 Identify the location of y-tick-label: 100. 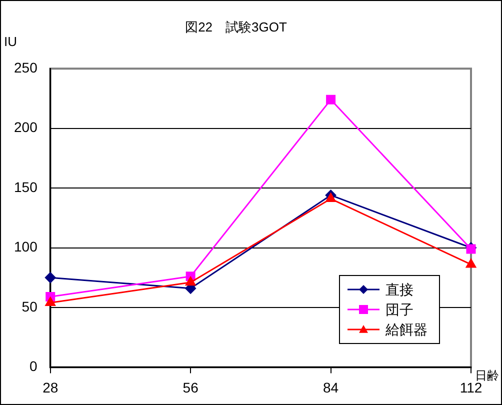
(26, 246).